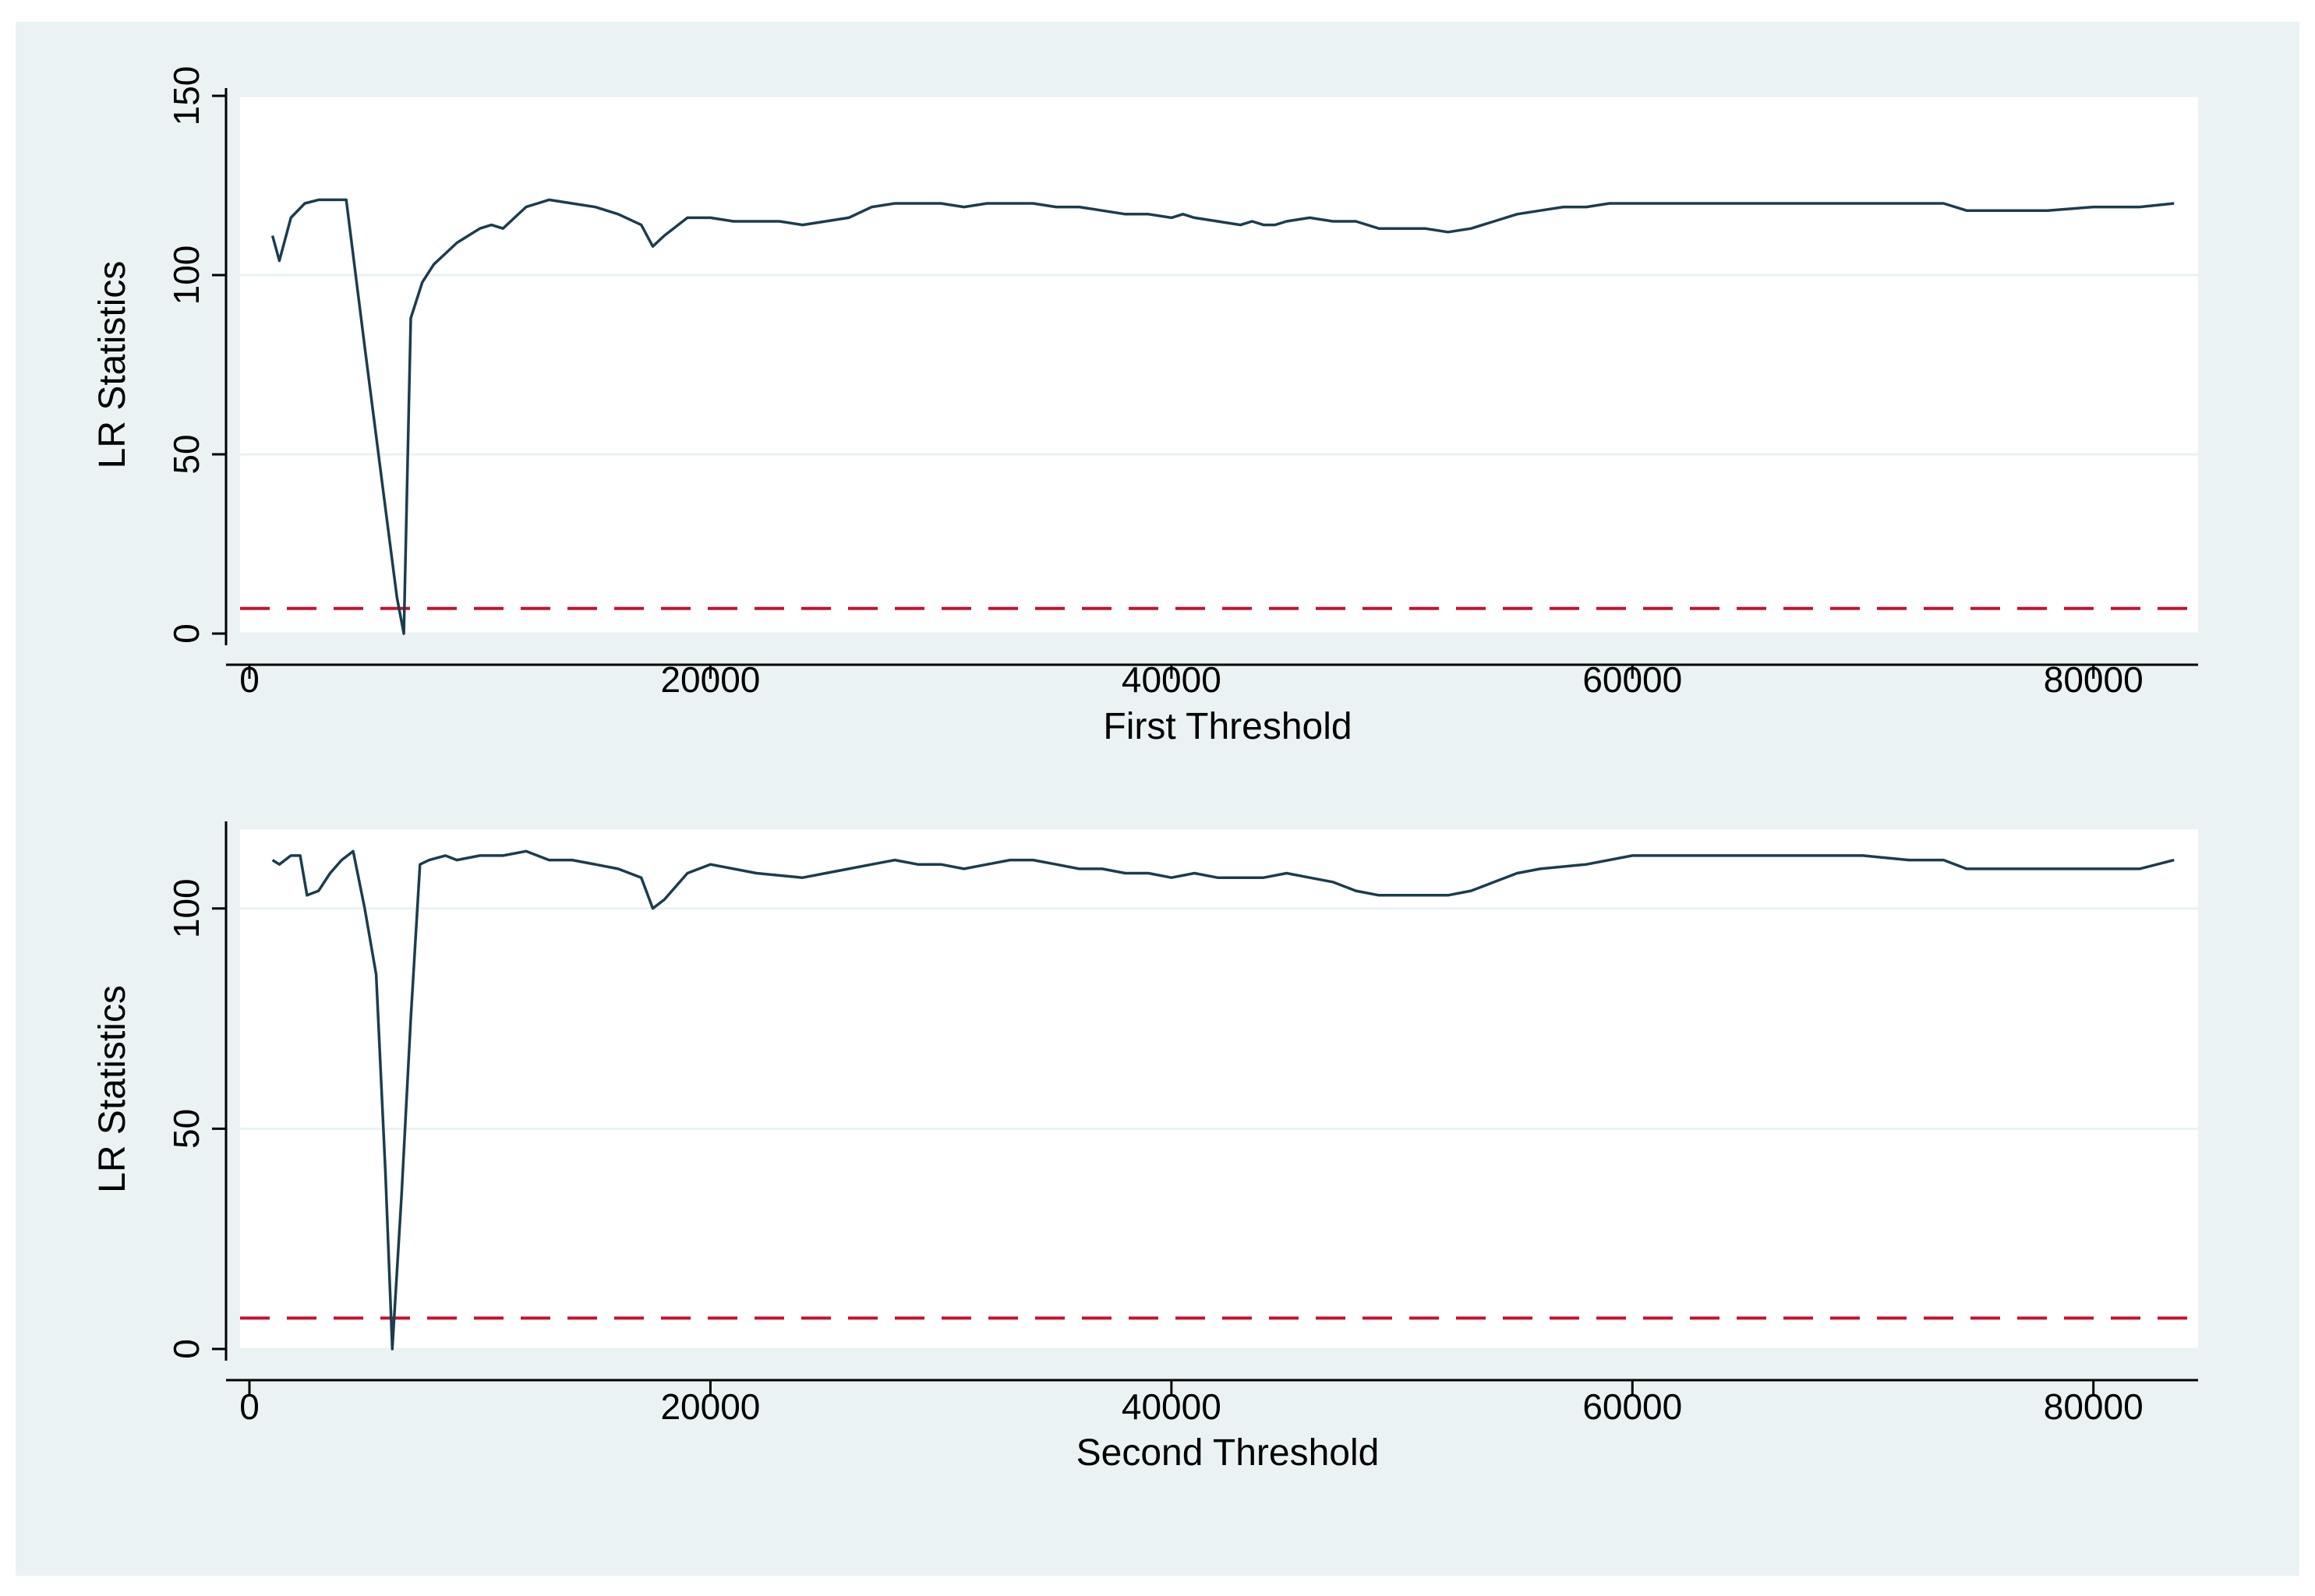 This screenshot has height=1596, width=2315. I want to click on x-tick-label-2-0: 0, so click(249, 1406).